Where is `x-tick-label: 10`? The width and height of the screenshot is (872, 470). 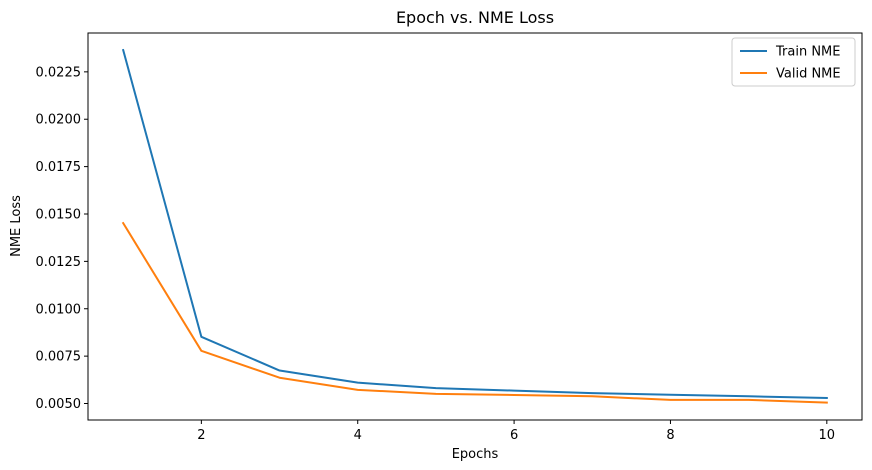
x-tick-label: 10 is located at coordinates (827, 435).